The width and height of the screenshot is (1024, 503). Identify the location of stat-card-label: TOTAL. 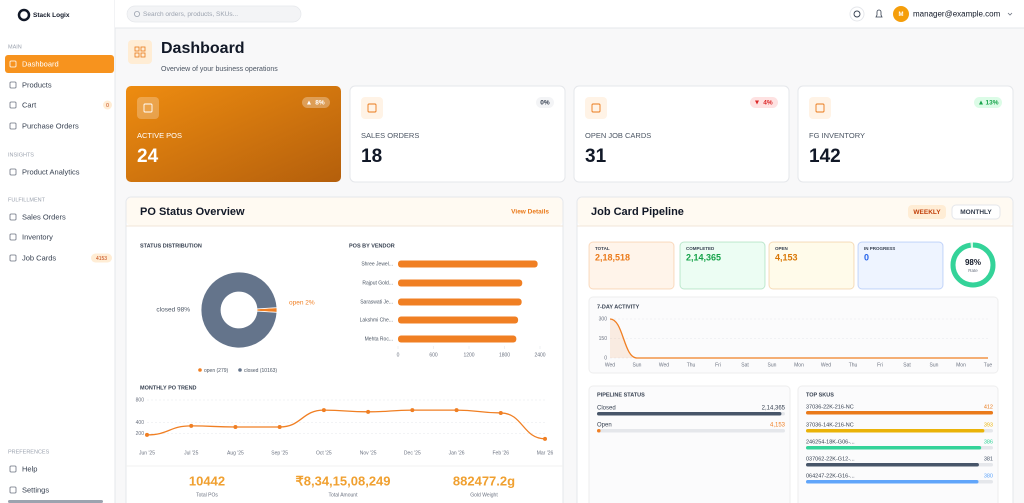
(602, 248).